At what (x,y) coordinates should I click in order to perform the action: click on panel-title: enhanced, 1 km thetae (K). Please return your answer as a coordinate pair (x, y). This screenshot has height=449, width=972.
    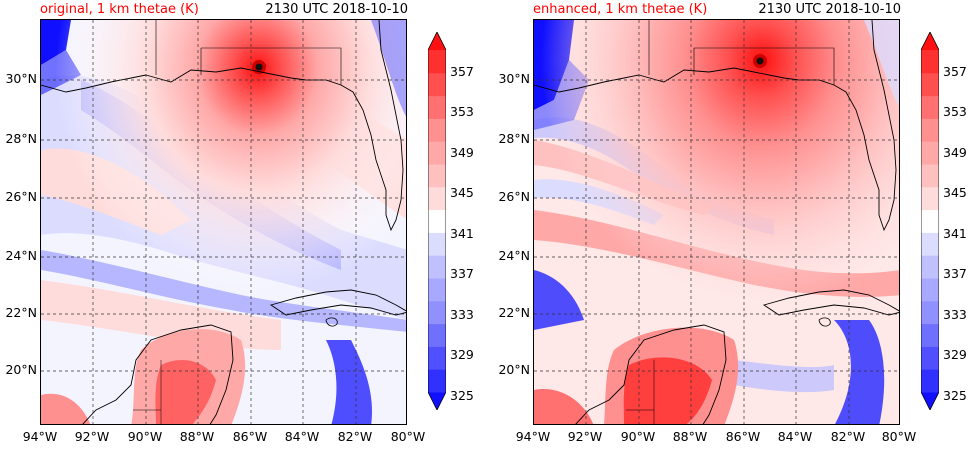
    Looking at the image, I should click on (620, 9).